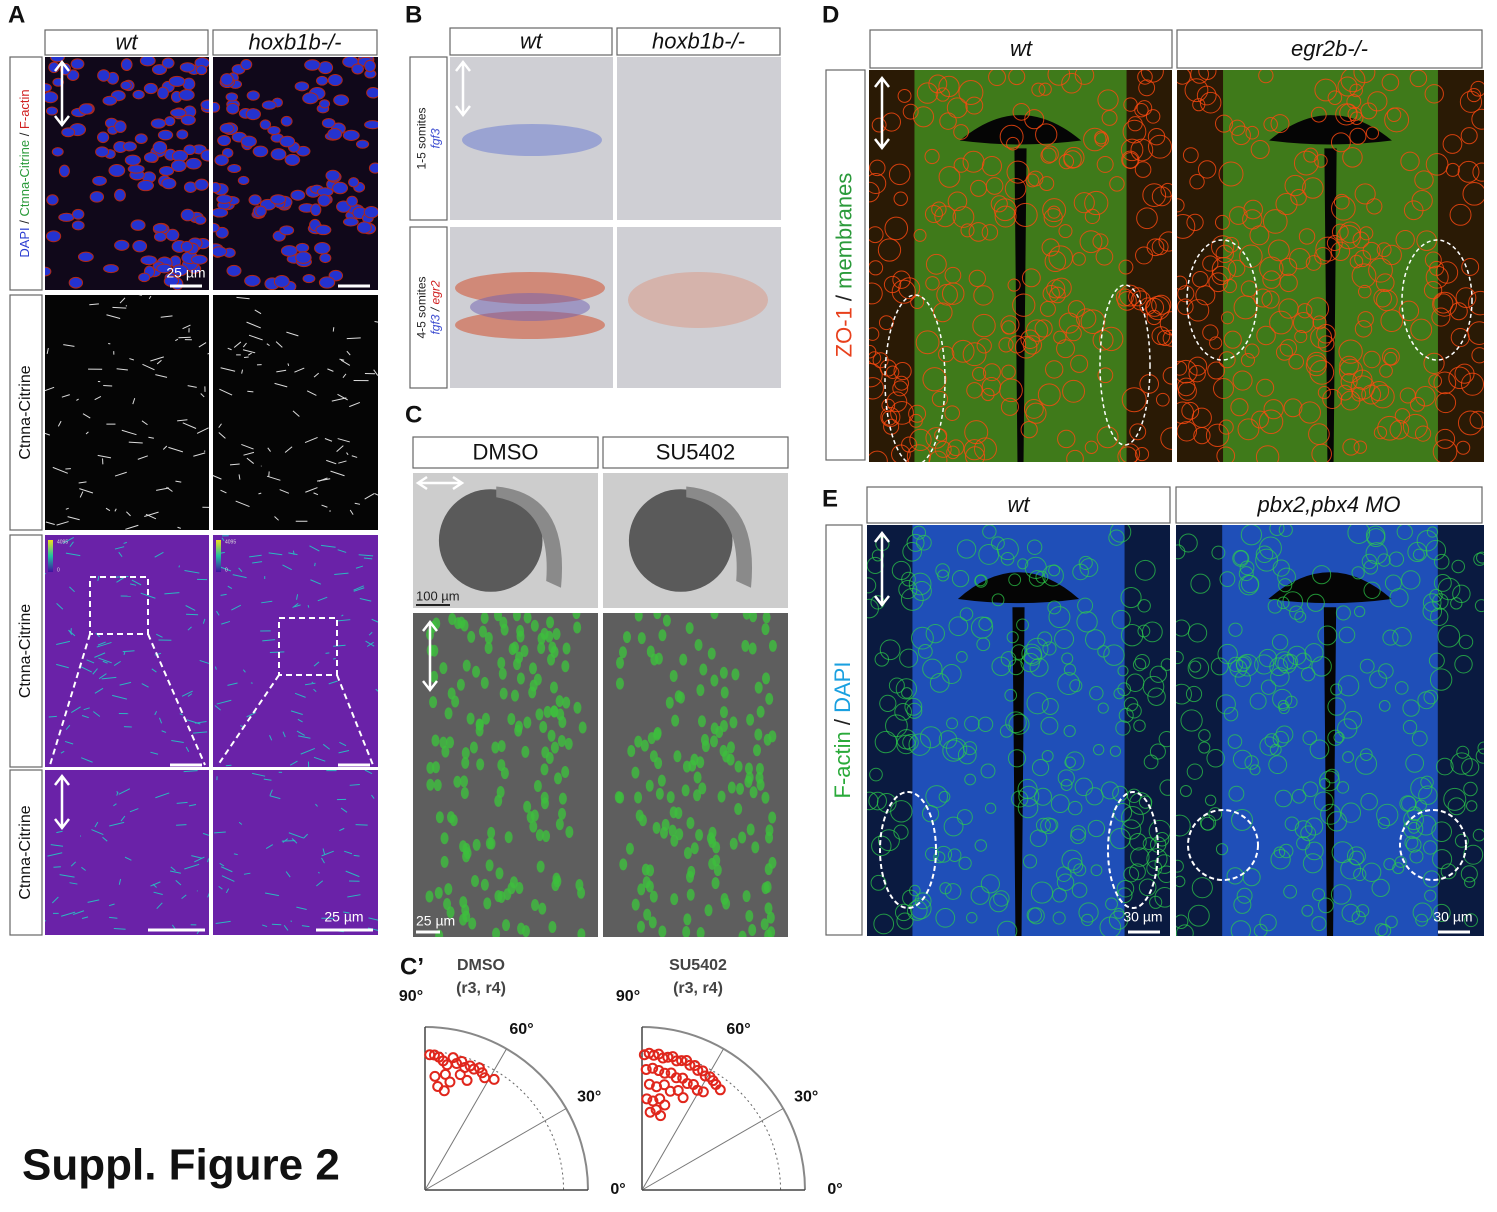 This screenshot has height=1212, width=1497. I want to click on row-label: fgf3 / egr2, so click(436, 307).